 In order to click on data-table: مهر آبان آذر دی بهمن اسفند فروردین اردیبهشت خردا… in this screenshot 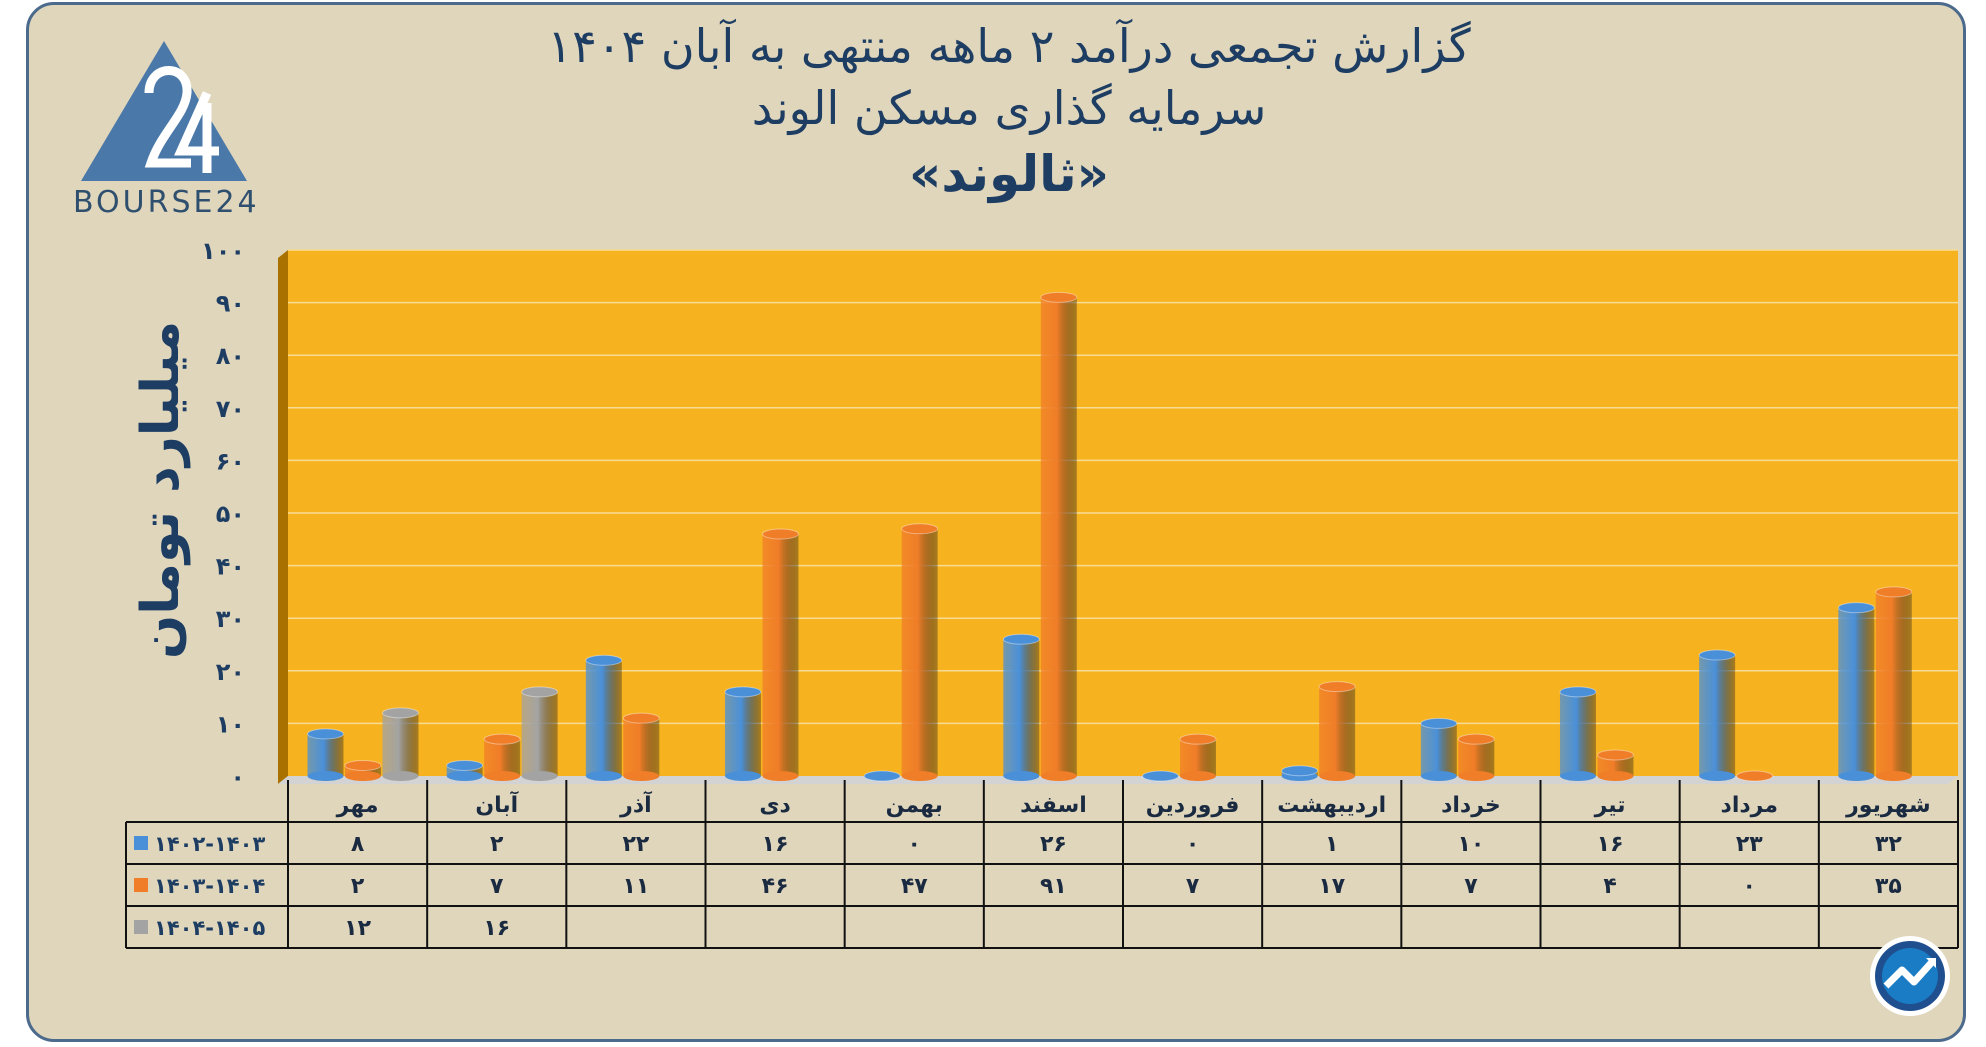, I will do `click(1042, 864)`.